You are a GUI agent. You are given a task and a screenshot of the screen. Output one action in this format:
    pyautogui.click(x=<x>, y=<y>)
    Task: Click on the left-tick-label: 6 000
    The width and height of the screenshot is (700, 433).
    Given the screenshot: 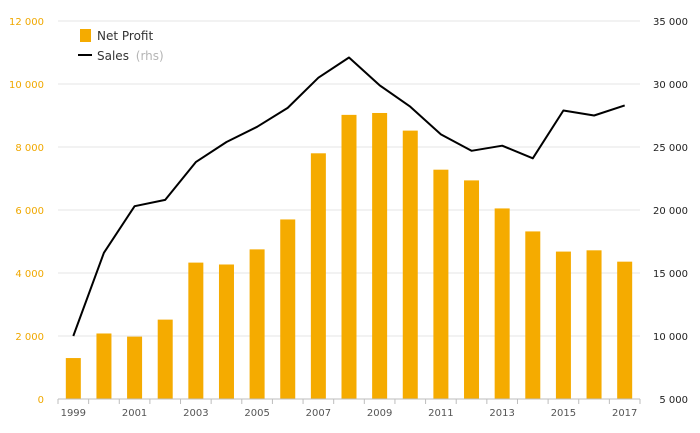 What is the action you would take?
    pyautogui.click(x=29, y=211)
    